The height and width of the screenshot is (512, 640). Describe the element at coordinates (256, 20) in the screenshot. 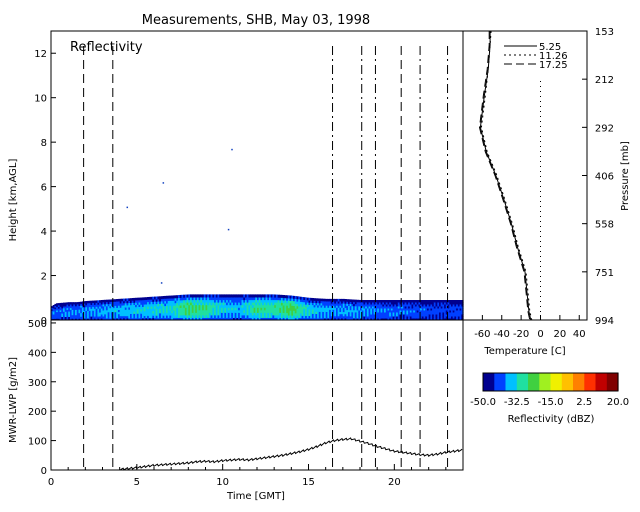

I see `figure-title: Measurements, SHB, May 03, 1998` at that location.